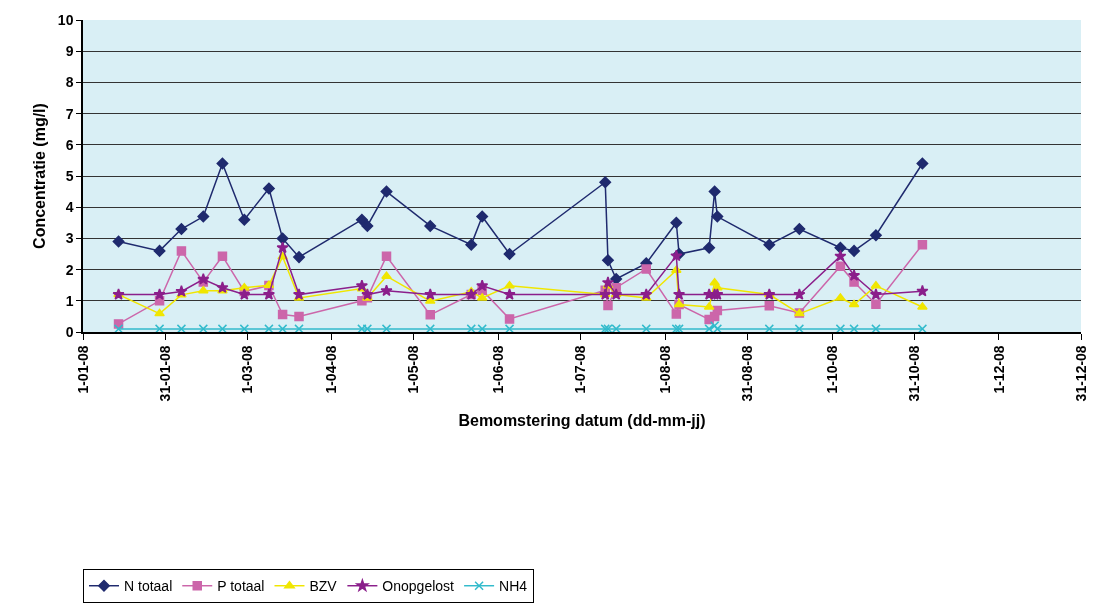 Image resolution: width=1098 pixels, height=612 pixels. What do you see at coordinates (998, 369) in the screenshot?
I see `x-tick-label: 1-12-08` at bounding box center [998, 369].